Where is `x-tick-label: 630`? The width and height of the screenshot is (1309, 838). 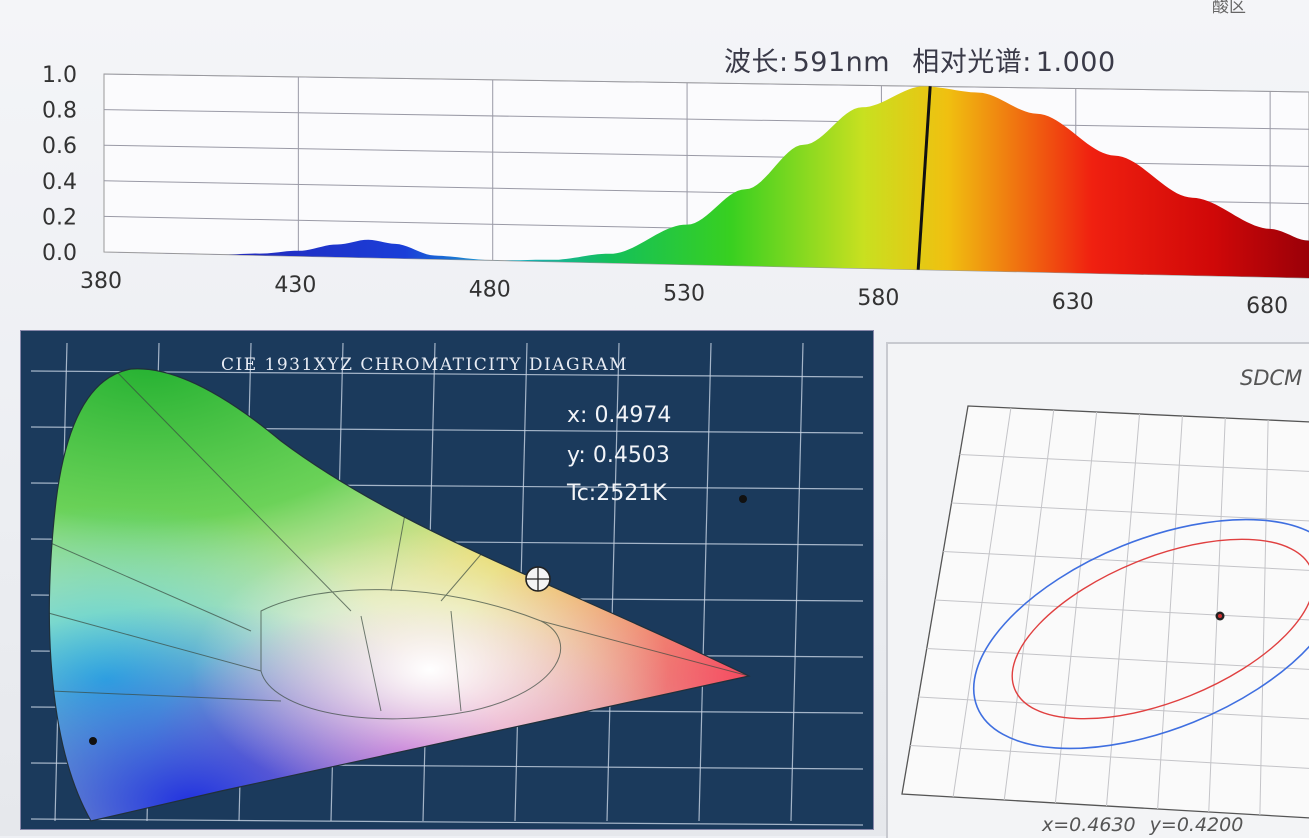
x-tick-label: 630 is located at coordinates (1073, 302).